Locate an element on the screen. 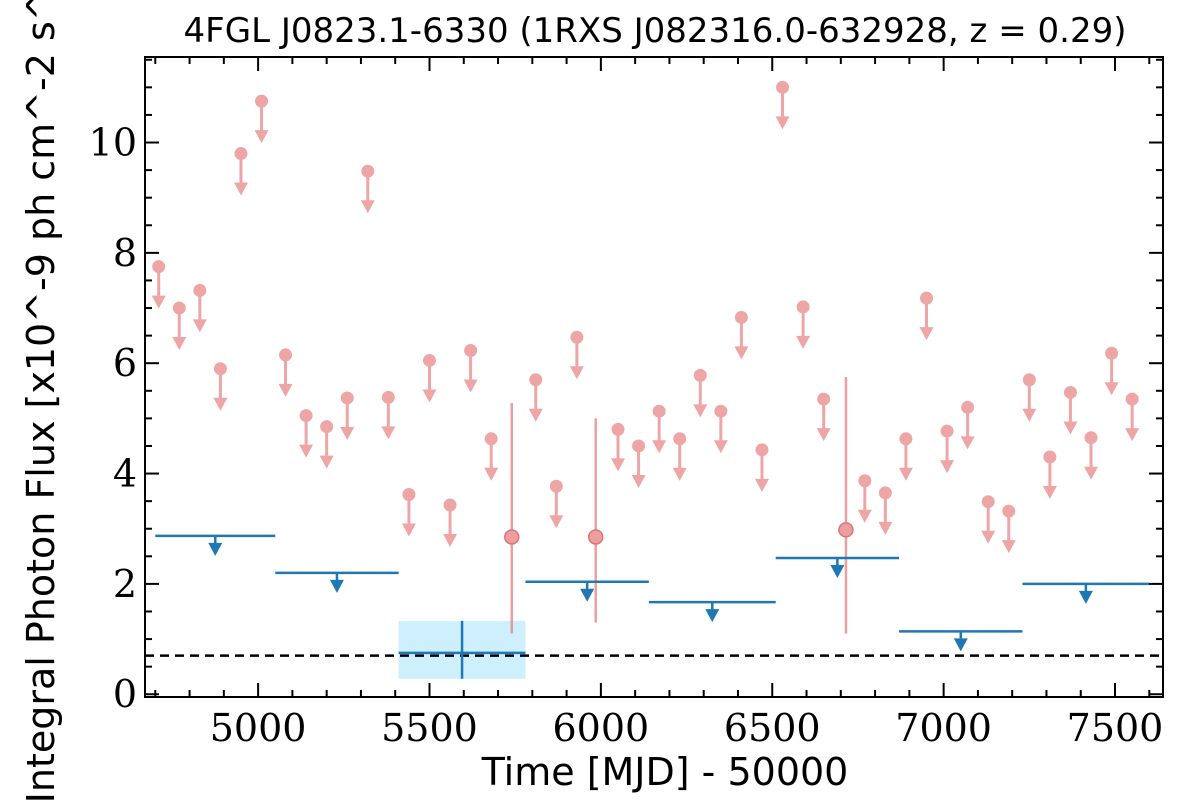  y-tick-label: 0 is located at coordinates (125, 694).